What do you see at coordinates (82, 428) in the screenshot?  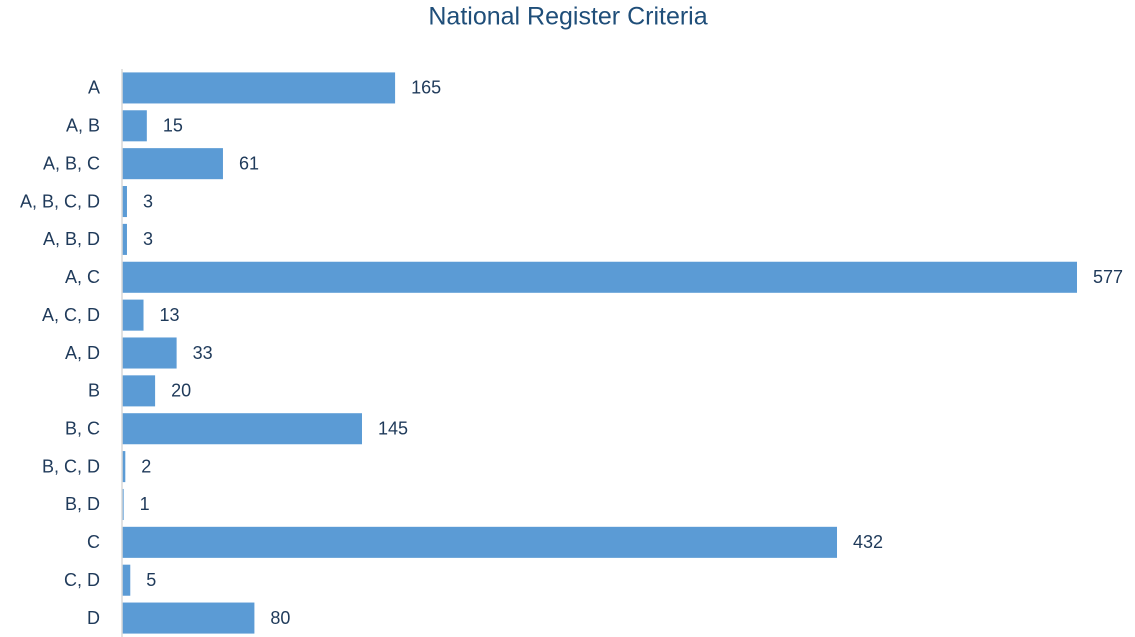 I see `category-label: B, C` at bounding box center [82, 428].